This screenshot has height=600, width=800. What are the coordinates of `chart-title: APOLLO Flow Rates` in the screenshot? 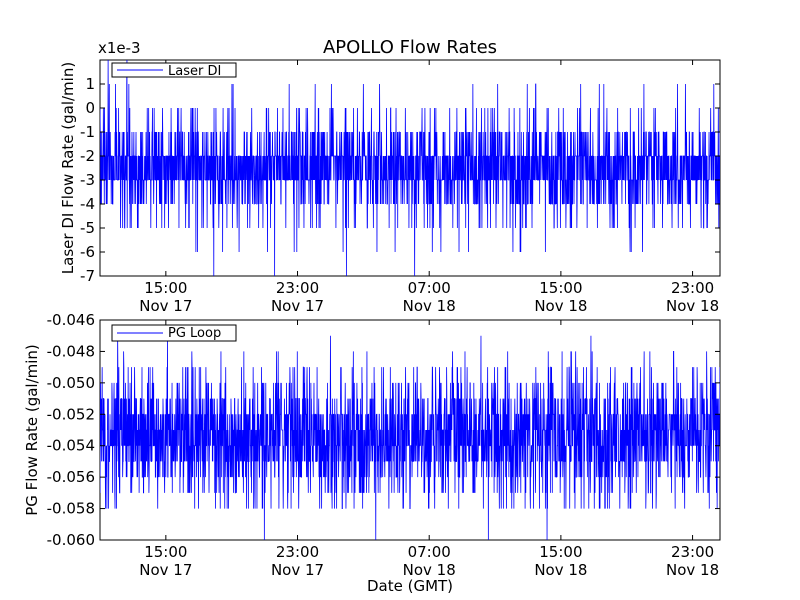 It's located at (410, 47).